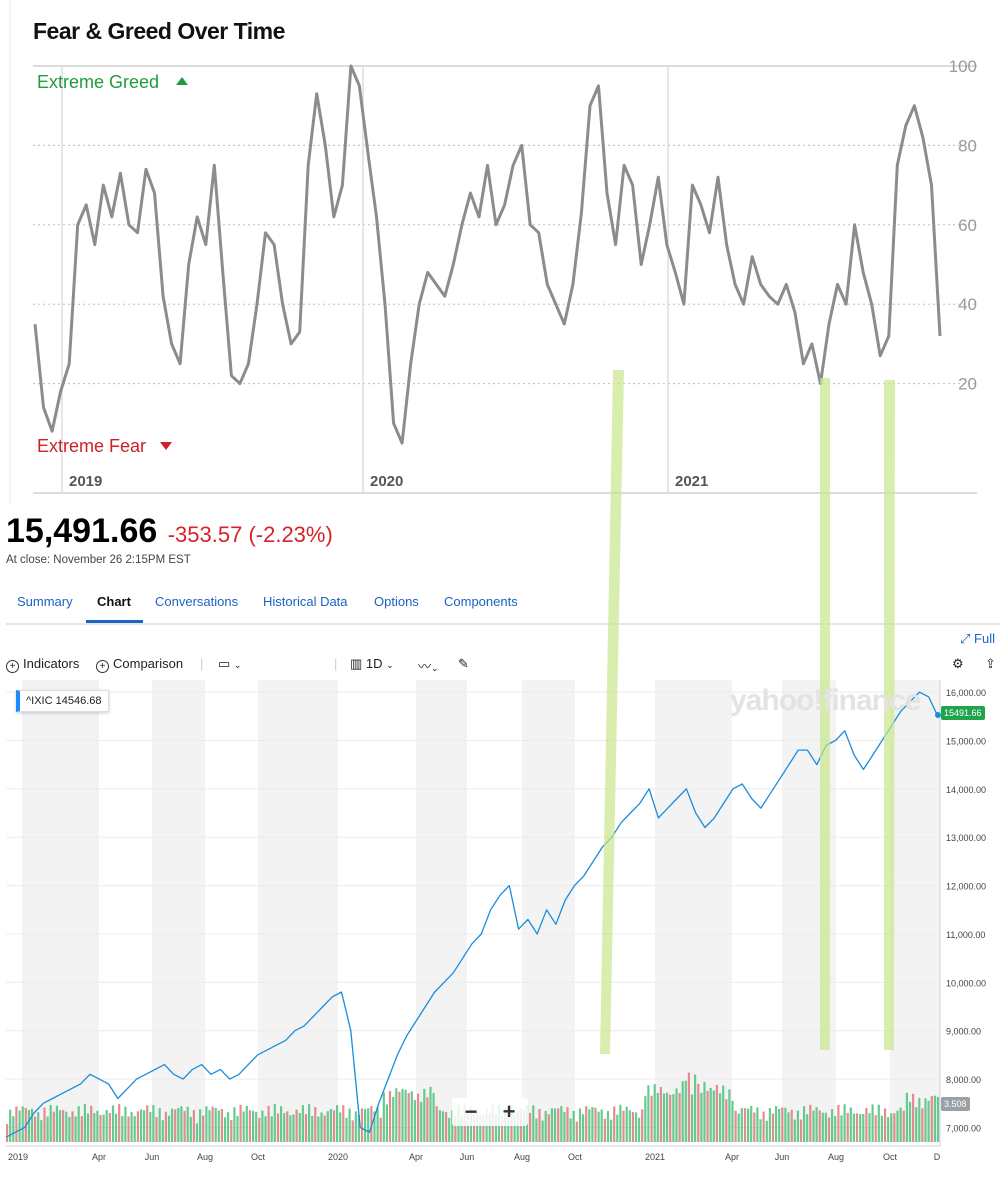  Describe the element at coordinates (305, 601) in the screenshot. I see `tab-historical-data: Historical Data` at that location.